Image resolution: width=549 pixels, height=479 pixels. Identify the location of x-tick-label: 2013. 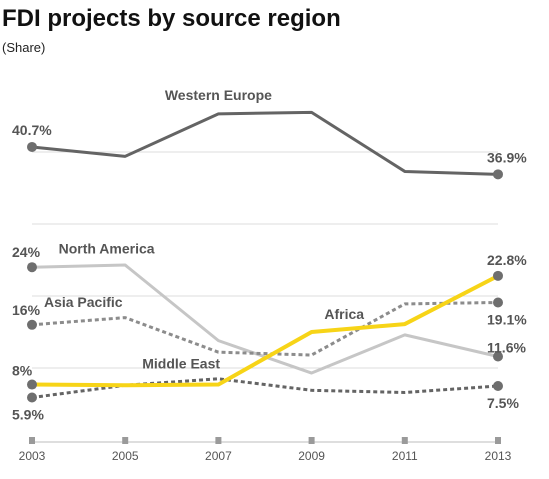
(498, 456).